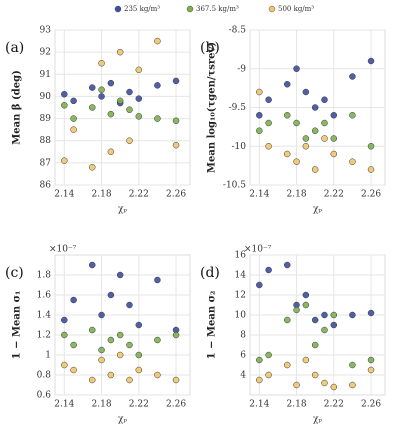 The height and width of the screenshot is (429, 400). I want to click on y-axis-label: Mean log₁₀(τgen/τsrev), so click(212, 107).